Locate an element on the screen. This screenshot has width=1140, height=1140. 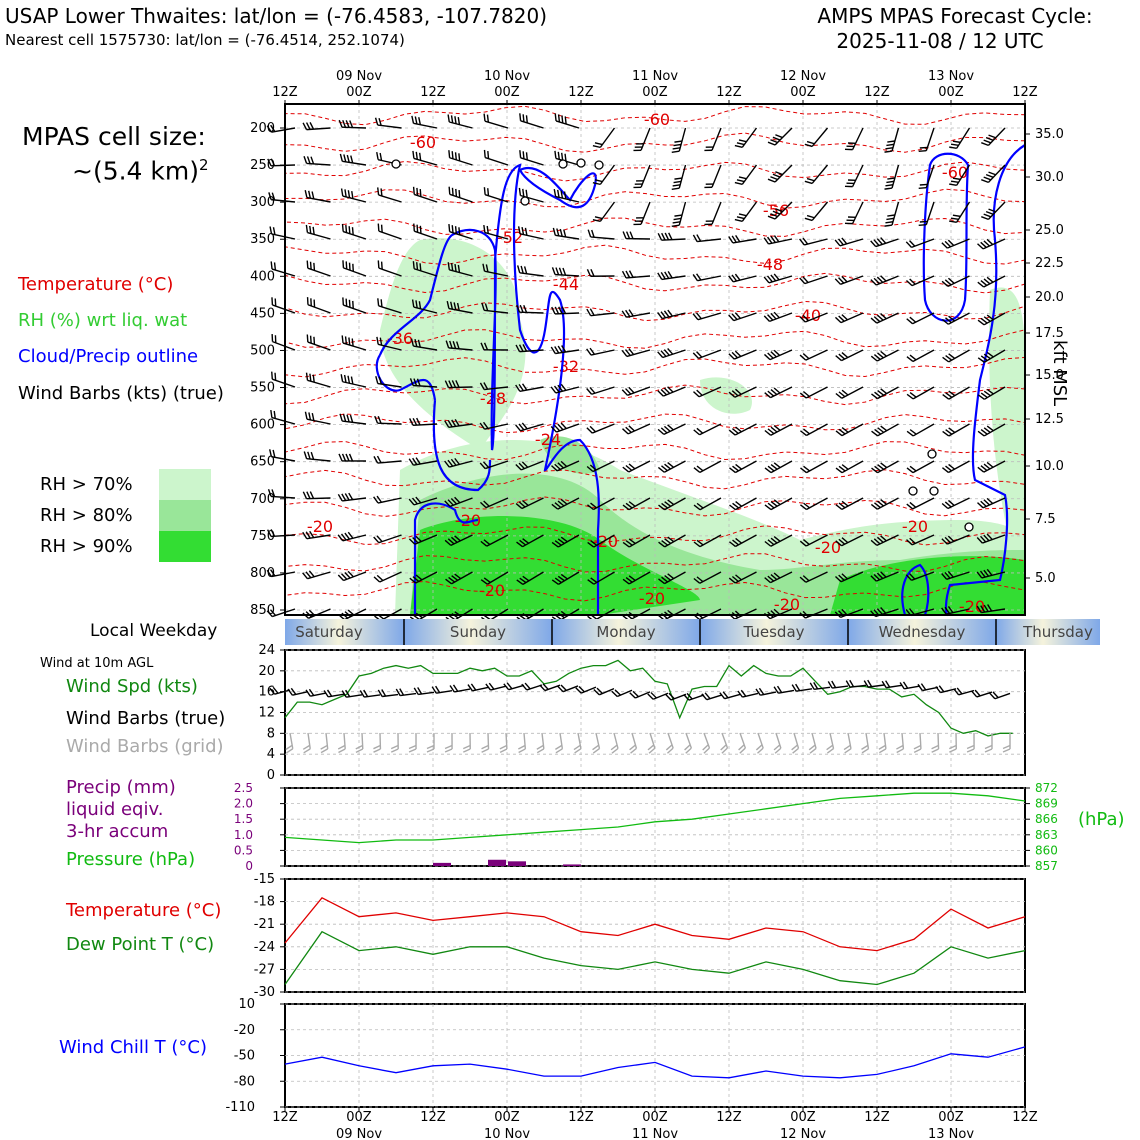
kft-tick-label: 10.0 is located at coordinates (1049, 466).